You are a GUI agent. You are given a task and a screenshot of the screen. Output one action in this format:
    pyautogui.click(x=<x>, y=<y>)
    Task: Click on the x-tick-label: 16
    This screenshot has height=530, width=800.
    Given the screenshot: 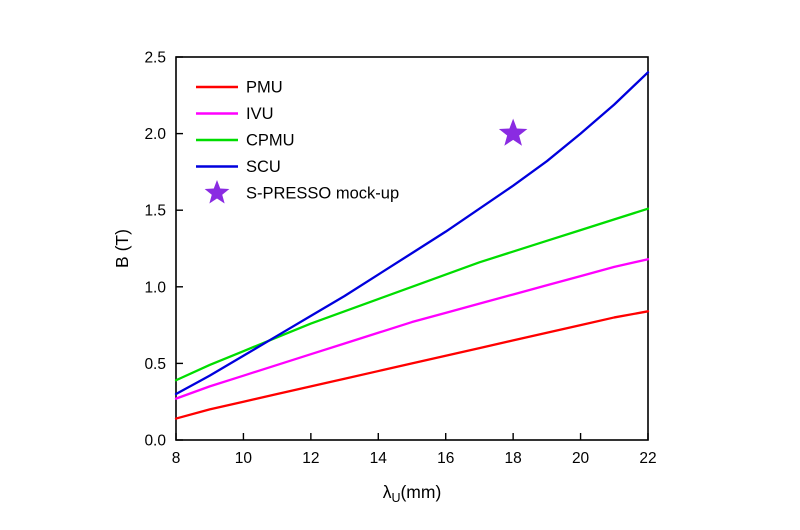 What is the action you would take?
    pyautogui.click(x=445, y=458)
    